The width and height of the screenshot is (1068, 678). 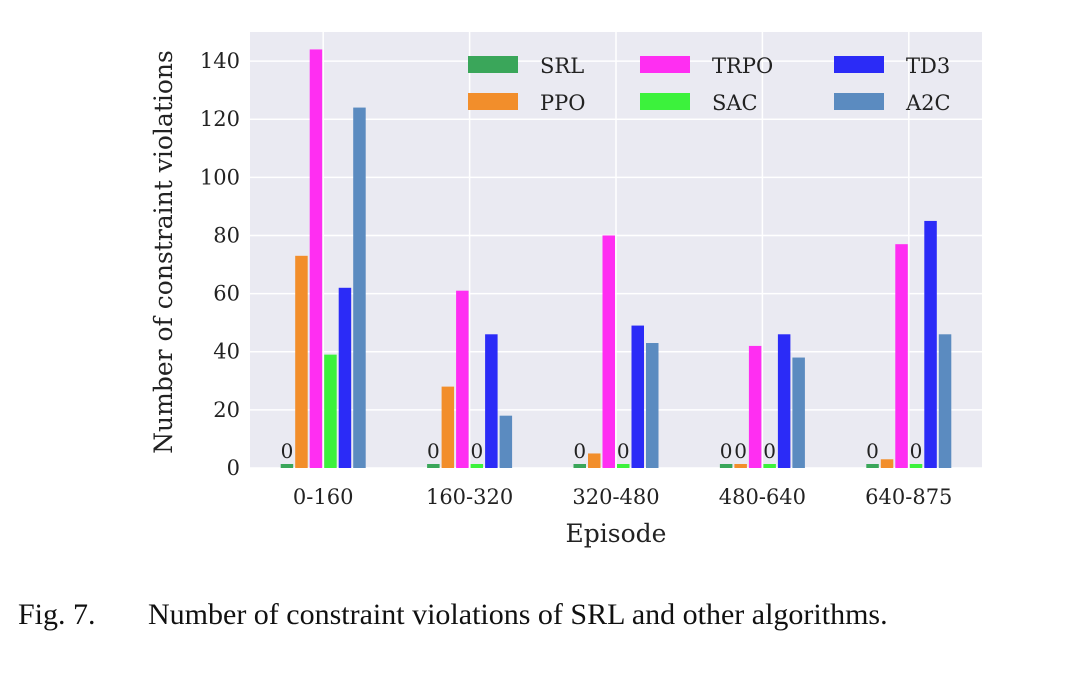 I want to click on legend-label-trpo: TRPO, so click(x=742, y=66).